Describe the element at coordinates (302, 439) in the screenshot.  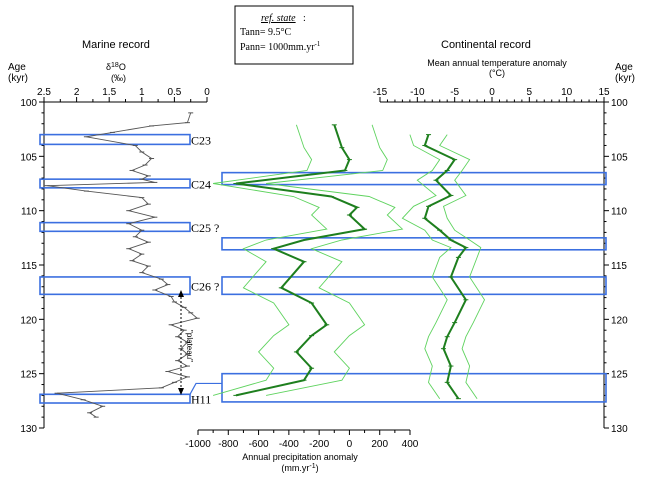
I see `precip-axis: -1000 -800 -600 -400 -200 0 200 400` at that location.